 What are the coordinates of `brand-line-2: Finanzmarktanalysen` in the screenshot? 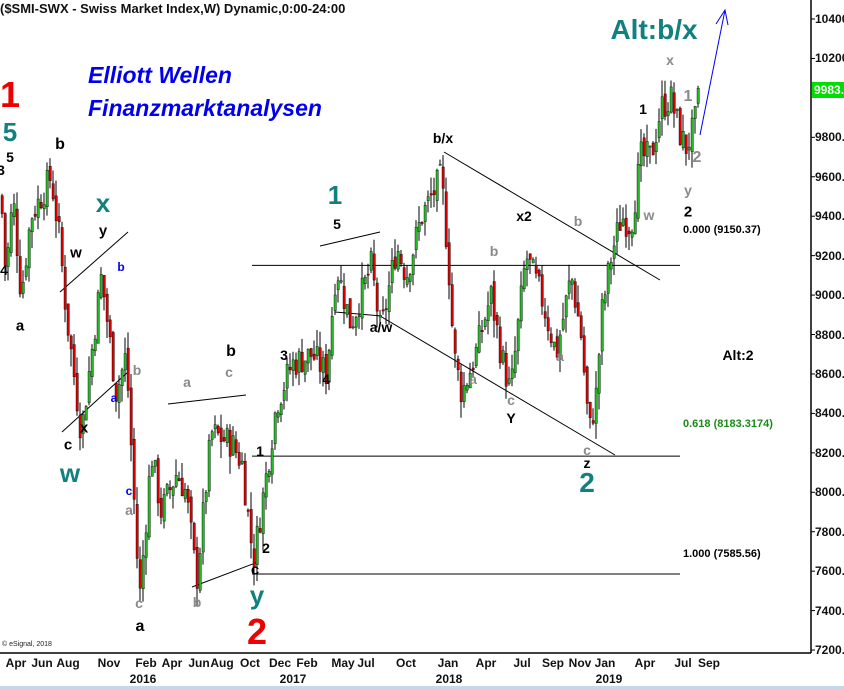 It's located at (205, 108).